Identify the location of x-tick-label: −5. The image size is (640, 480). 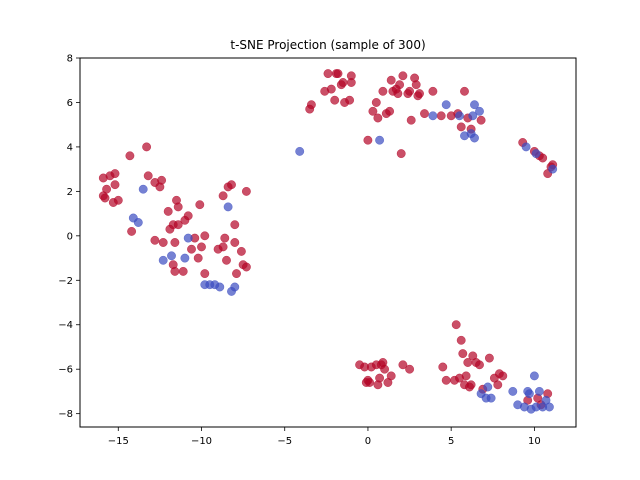
(284, 441).